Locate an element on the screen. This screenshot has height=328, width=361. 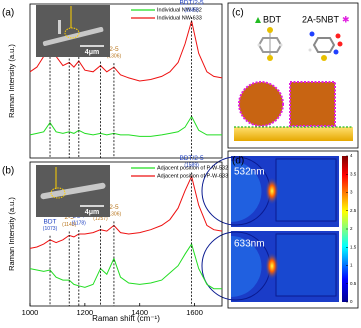
colorbar-tick-label: 1 is located at coordinates (351, 265).